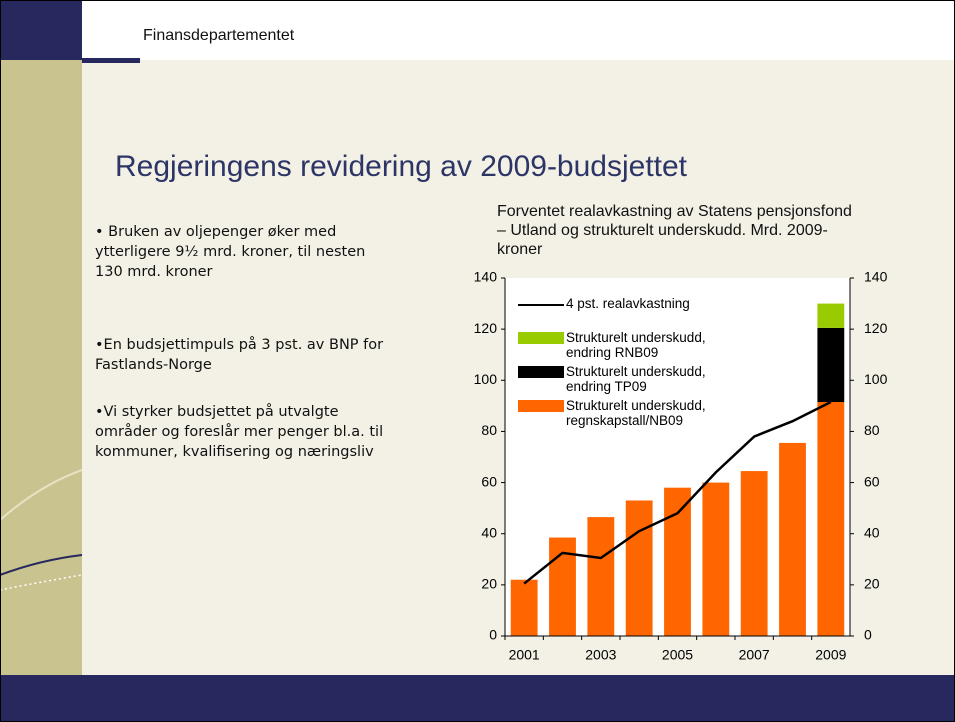 The height and width of the screenshot is (722, 955). Describe the element at coordinates (524, 655) in the screenshot. I see `x-tick-label: 2001` at that location.